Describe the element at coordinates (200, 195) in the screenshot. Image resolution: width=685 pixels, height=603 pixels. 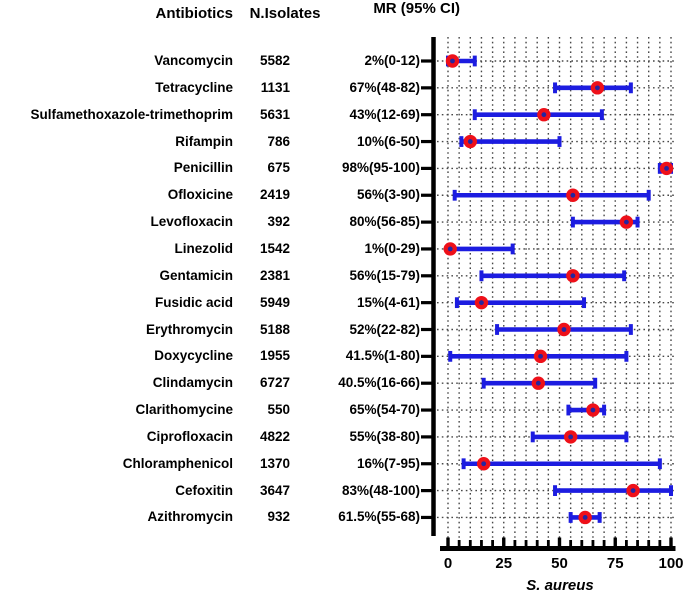
I see `antibiotic-label: Ofloxicine` at that location.